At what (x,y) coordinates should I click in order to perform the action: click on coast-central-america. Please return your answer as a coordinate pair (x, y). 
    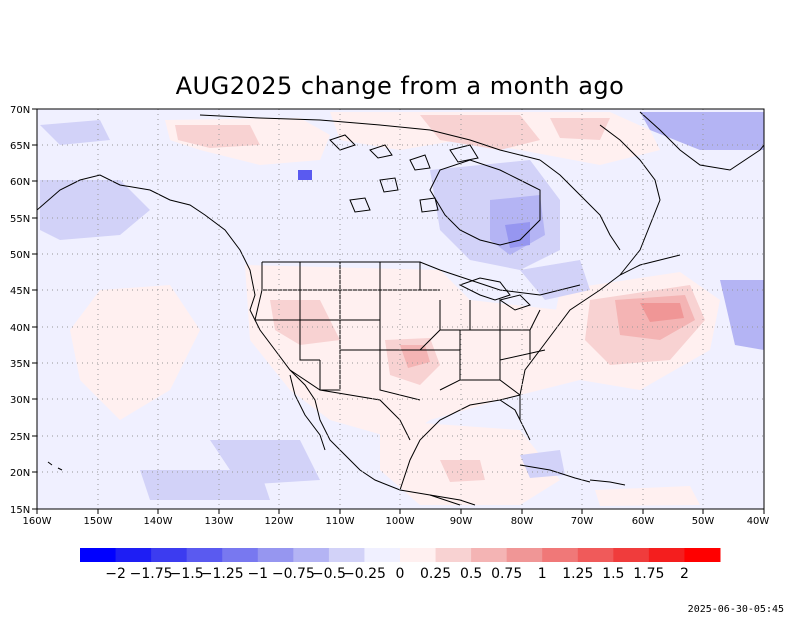
    Looking at the image, I should click on (445, 500).